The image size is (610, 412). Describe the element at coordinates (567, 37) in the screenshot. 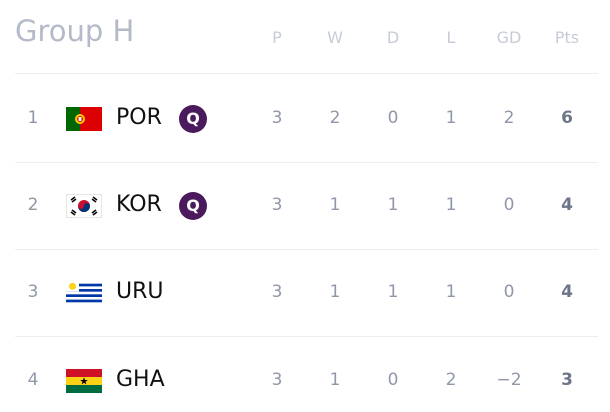

I see `column-header: Pts` at that location.